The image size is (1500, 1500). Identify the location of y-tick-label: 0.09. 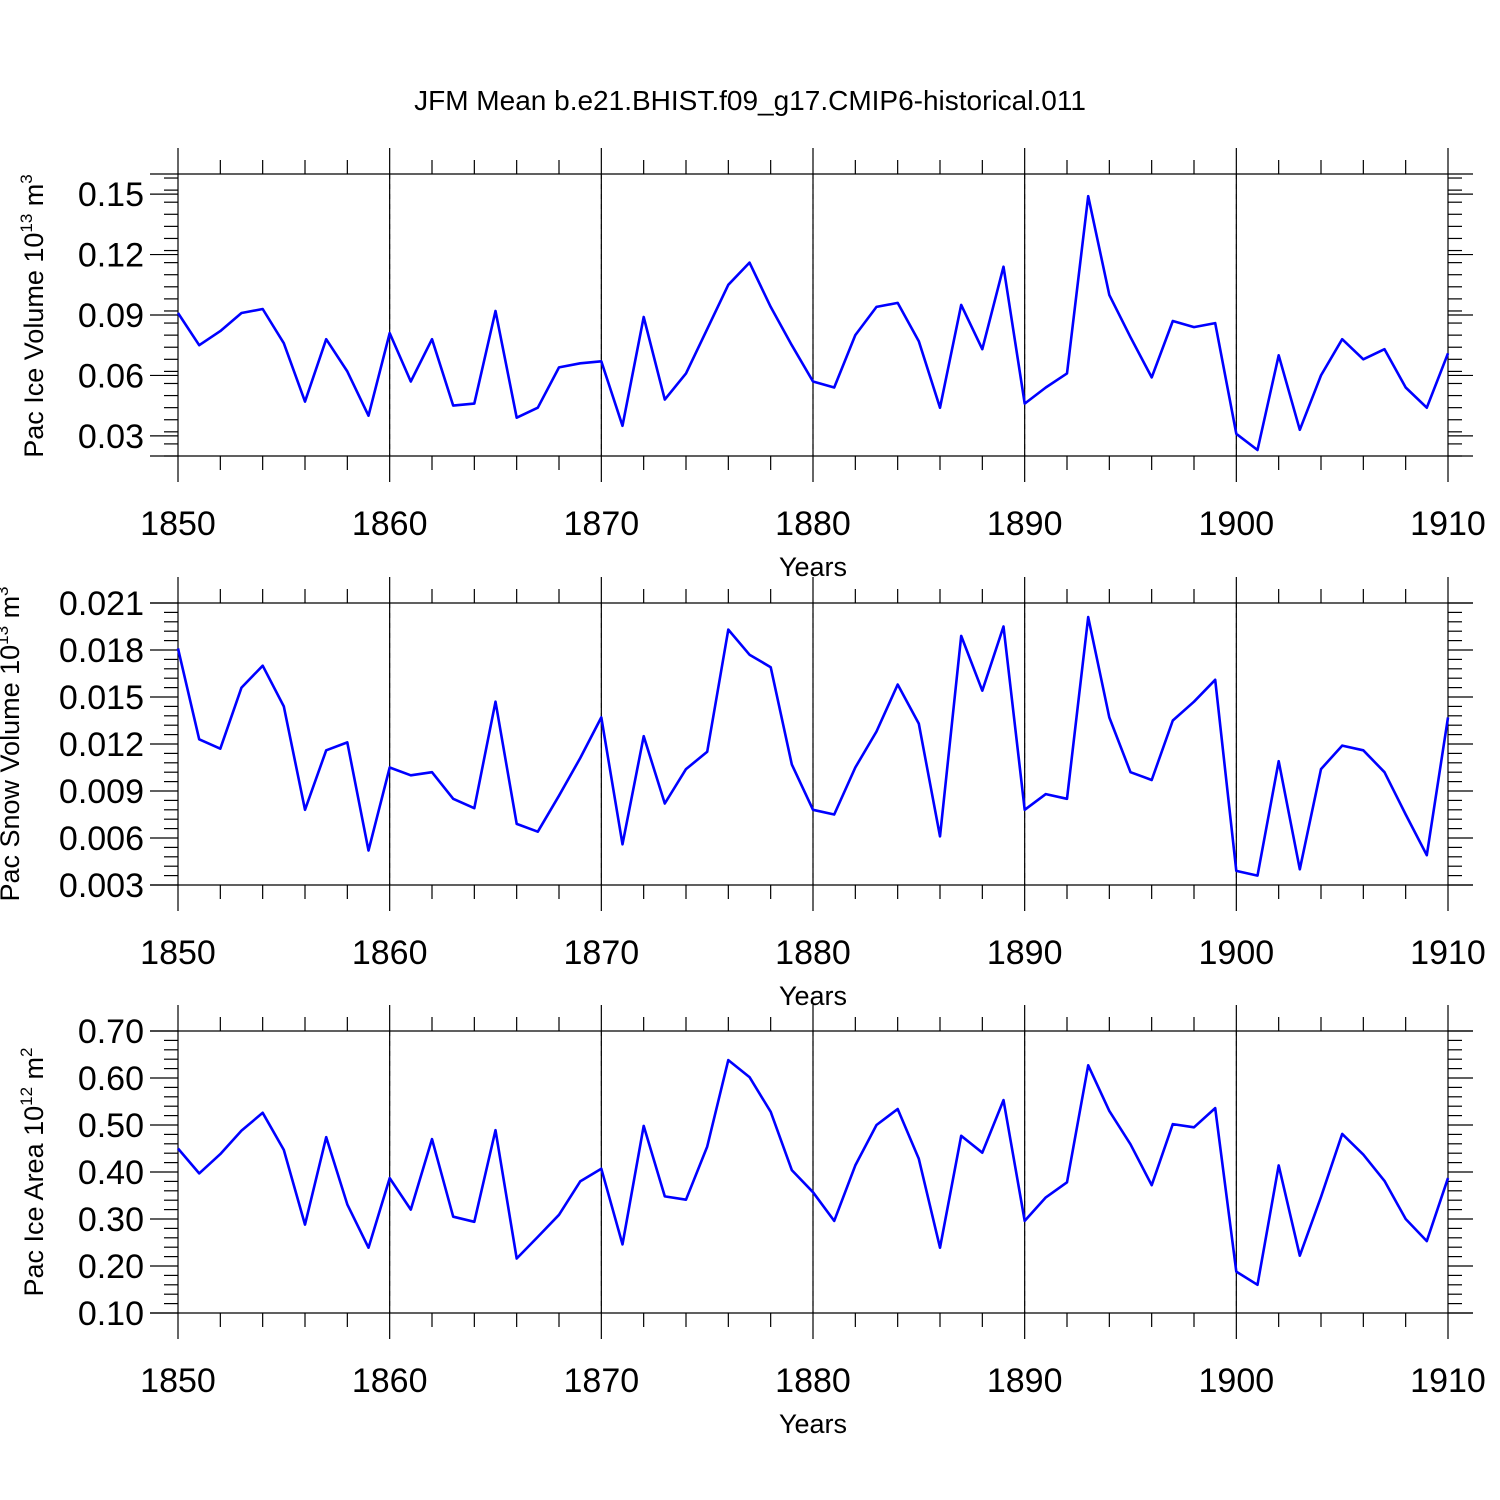
(111, 316).